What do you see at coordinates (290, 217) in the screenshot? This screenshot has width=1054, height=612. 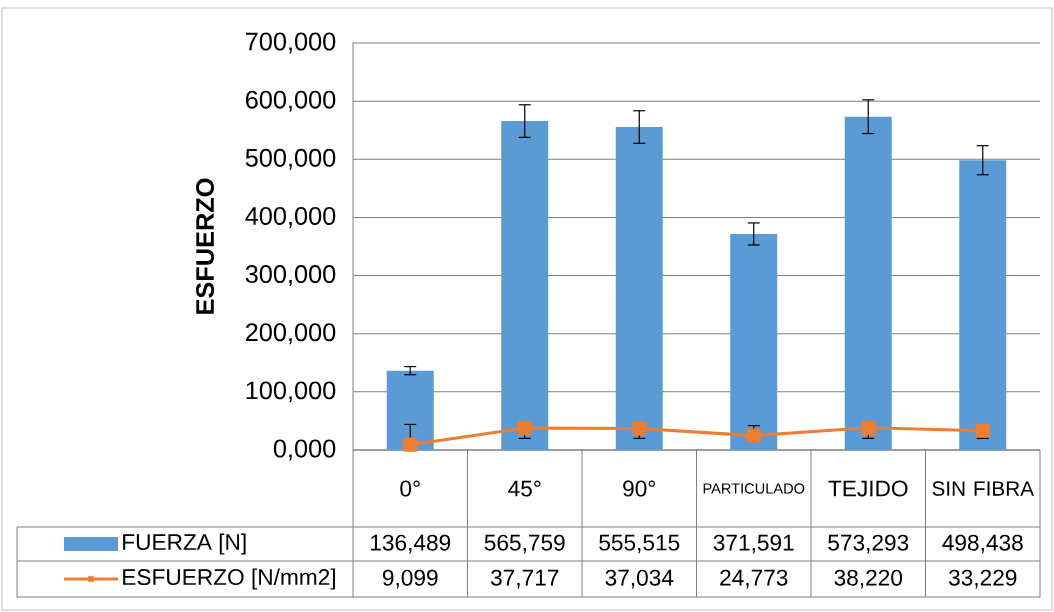 I see `y-tick-label: 400,000` at bounding box center [290, 217].